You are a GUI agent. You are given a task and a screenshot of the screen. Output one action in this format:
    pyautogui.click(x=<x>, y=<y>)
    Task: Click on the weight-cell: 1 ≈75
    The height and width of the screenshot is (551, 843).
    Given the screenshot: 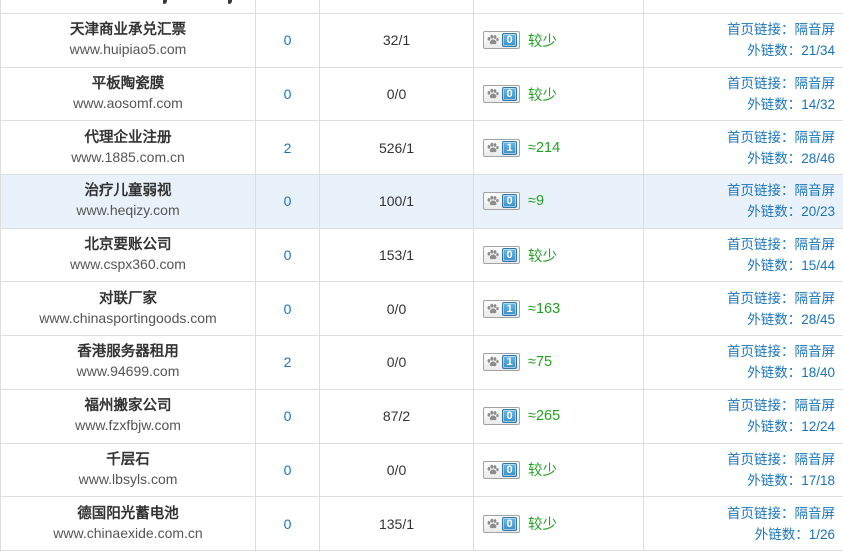 What is the action you would take?
    pyautogui.click(x=558, y=362)
    